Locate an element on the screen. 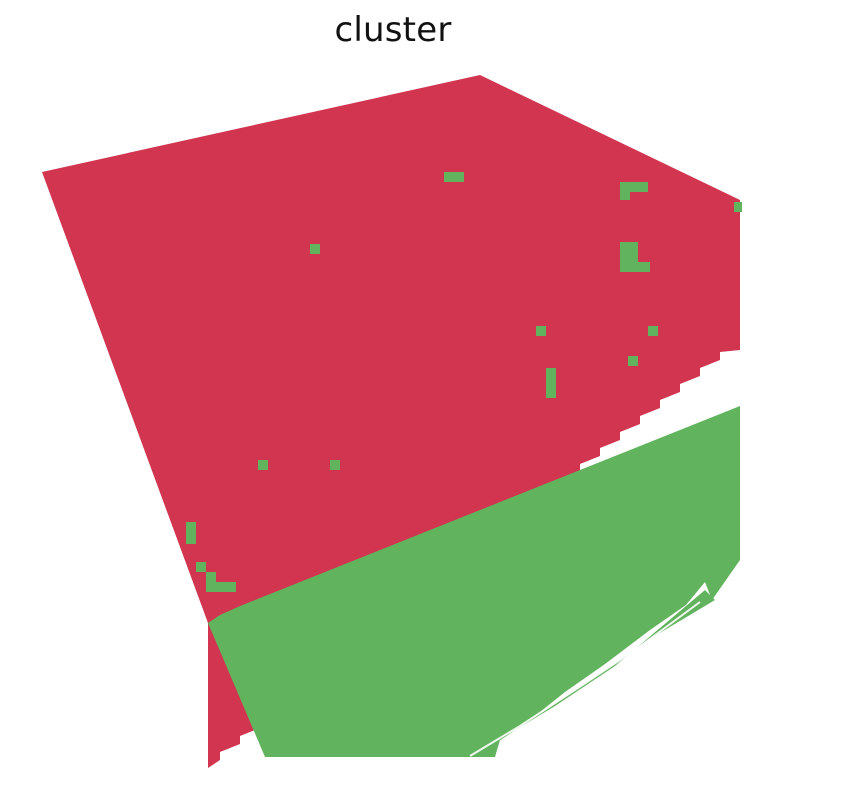  surface-edge-strip is located at coordinates (592, 673).